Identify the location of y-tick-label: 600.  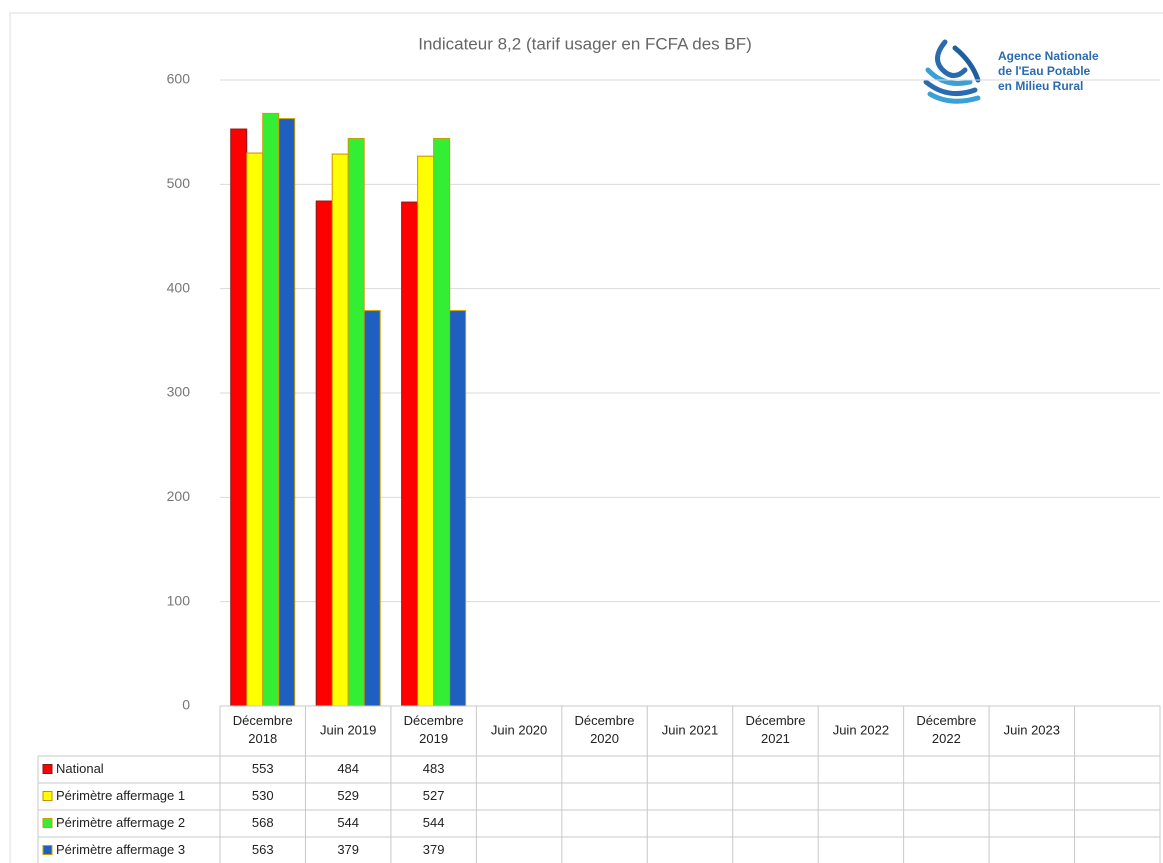
(179, 79).